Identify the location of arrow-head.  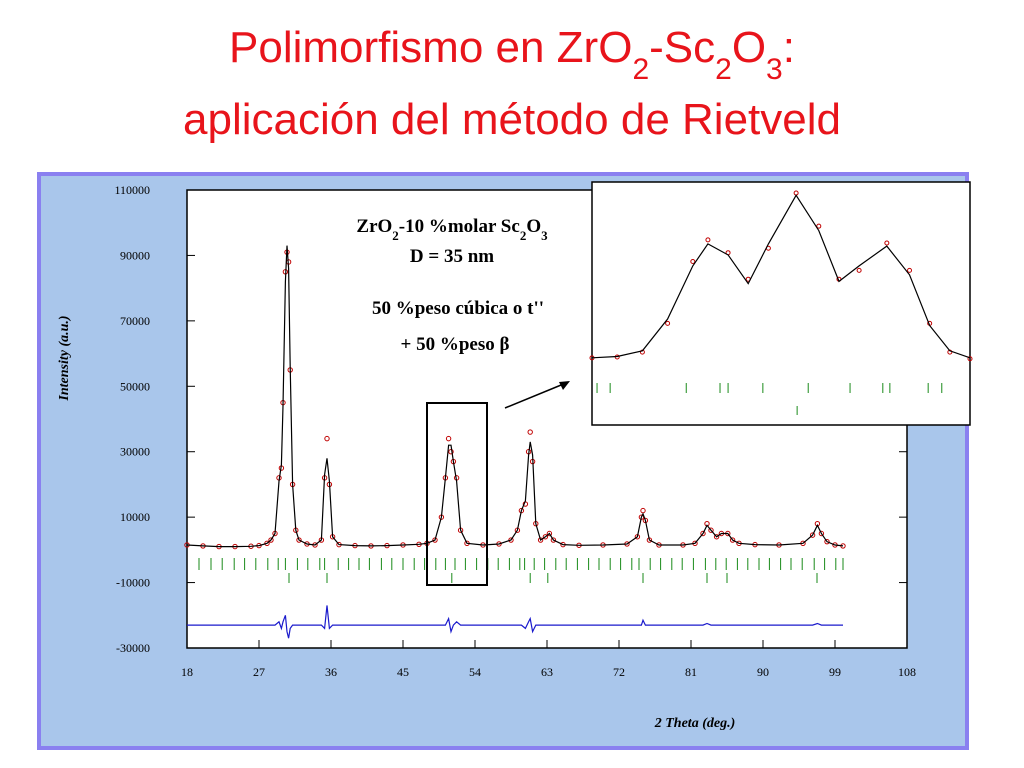
(564, 385).